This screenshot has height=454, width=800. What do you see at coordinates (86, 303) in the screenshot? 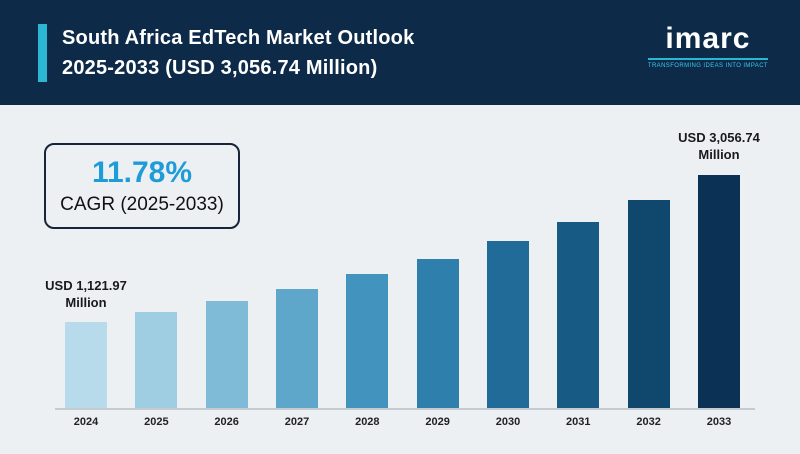
I see `first-bar-value-line2: Million` at bounding box center [86, 303].